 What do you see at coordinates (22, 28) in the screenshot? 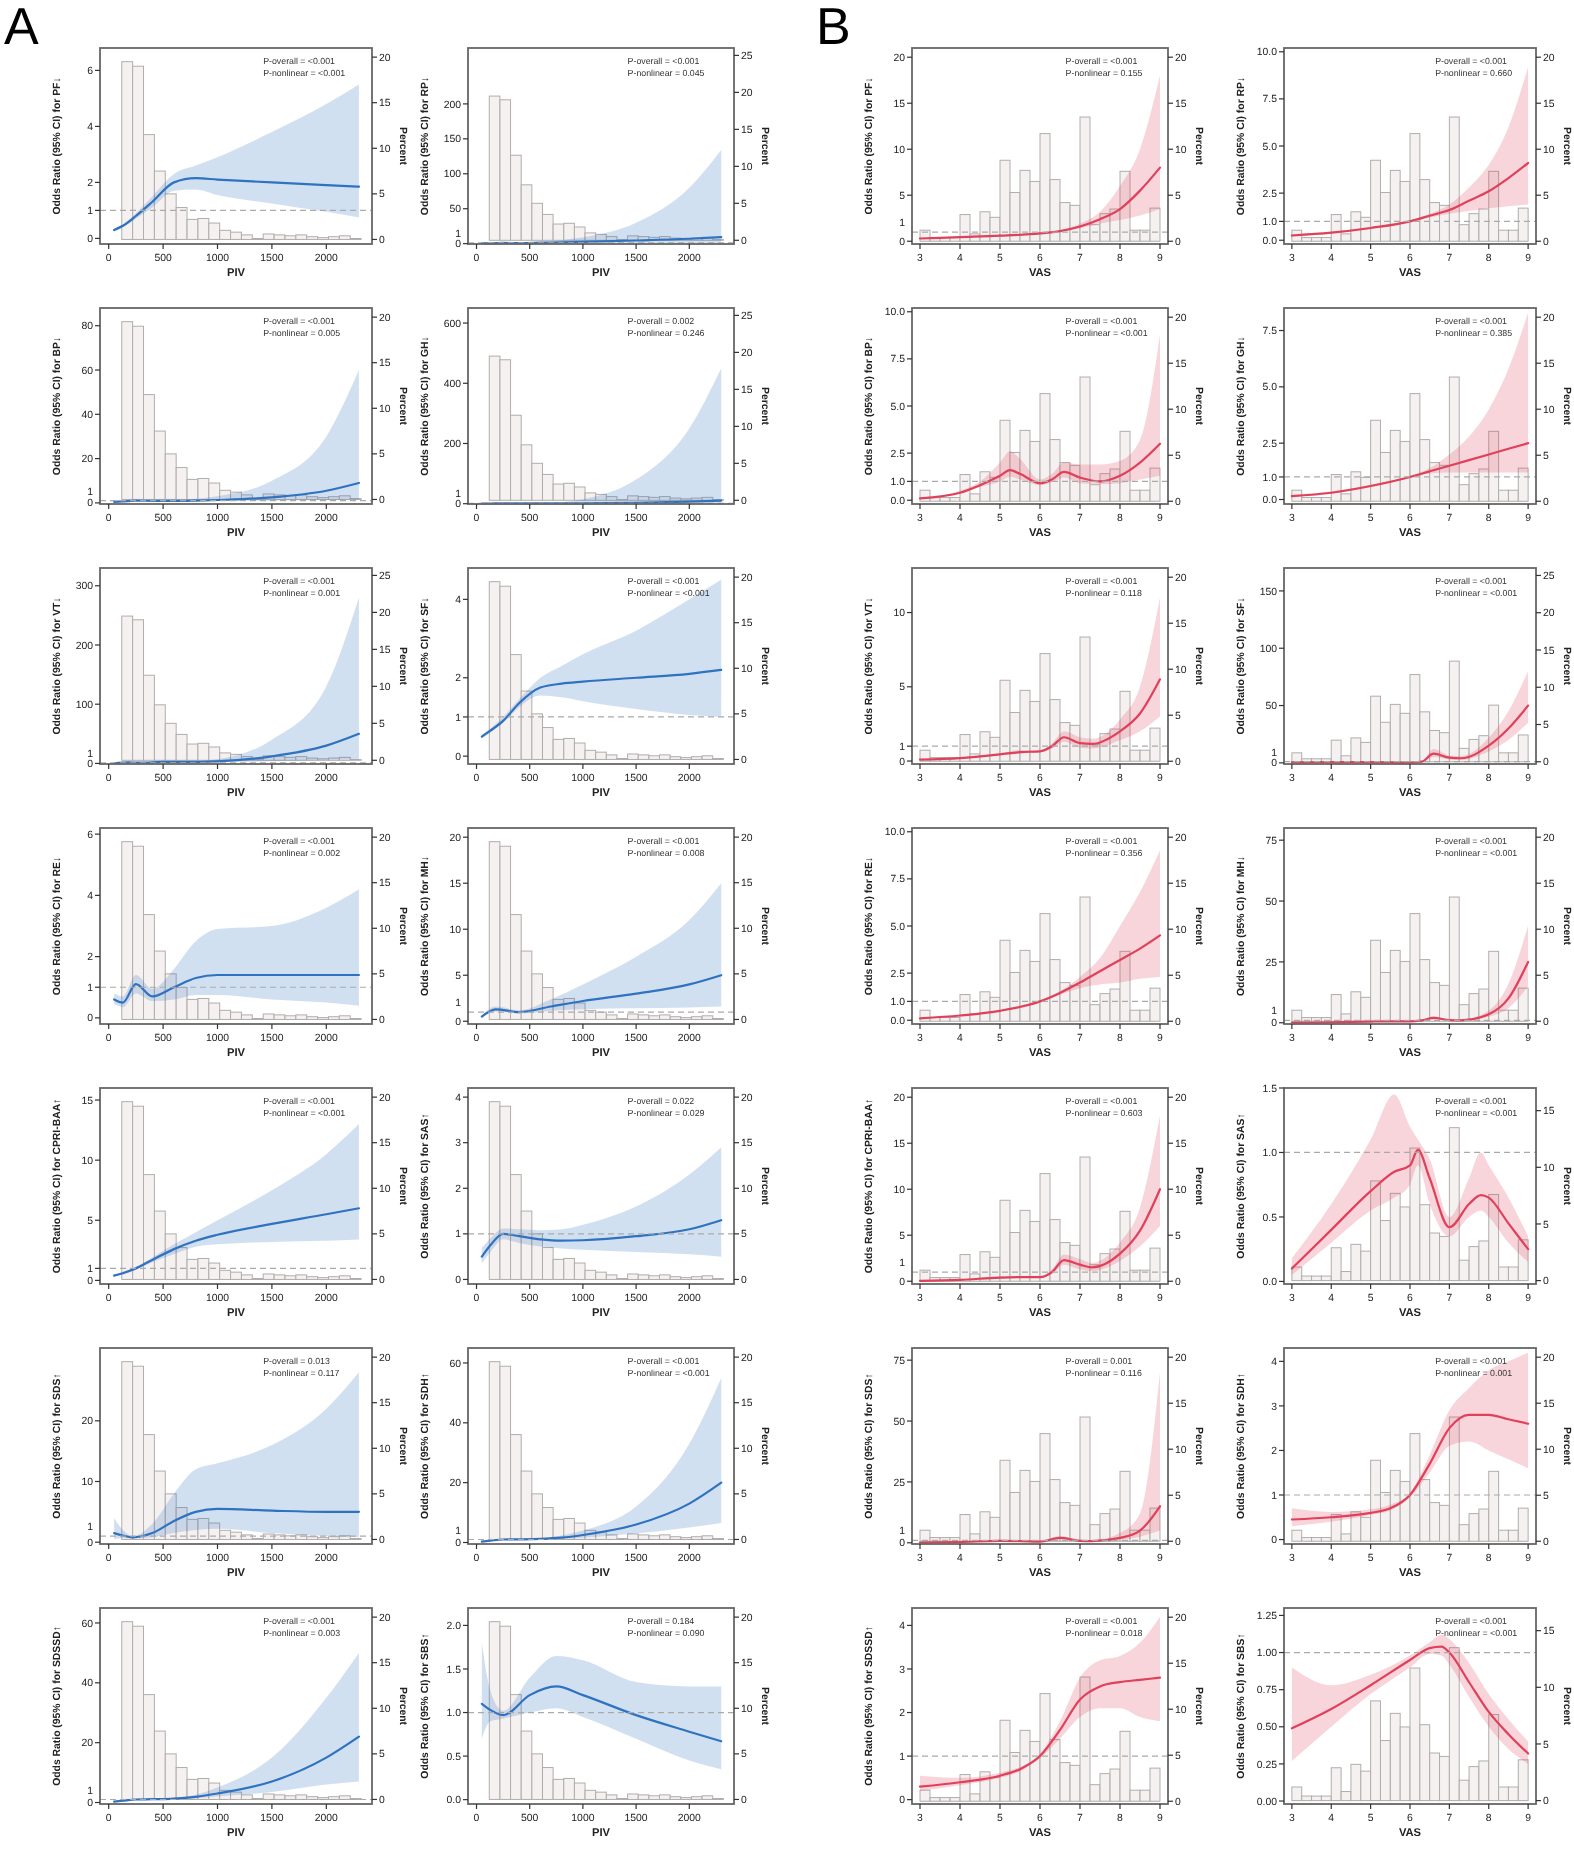
I see `chart-title: A` at bounding box center [22, 28].